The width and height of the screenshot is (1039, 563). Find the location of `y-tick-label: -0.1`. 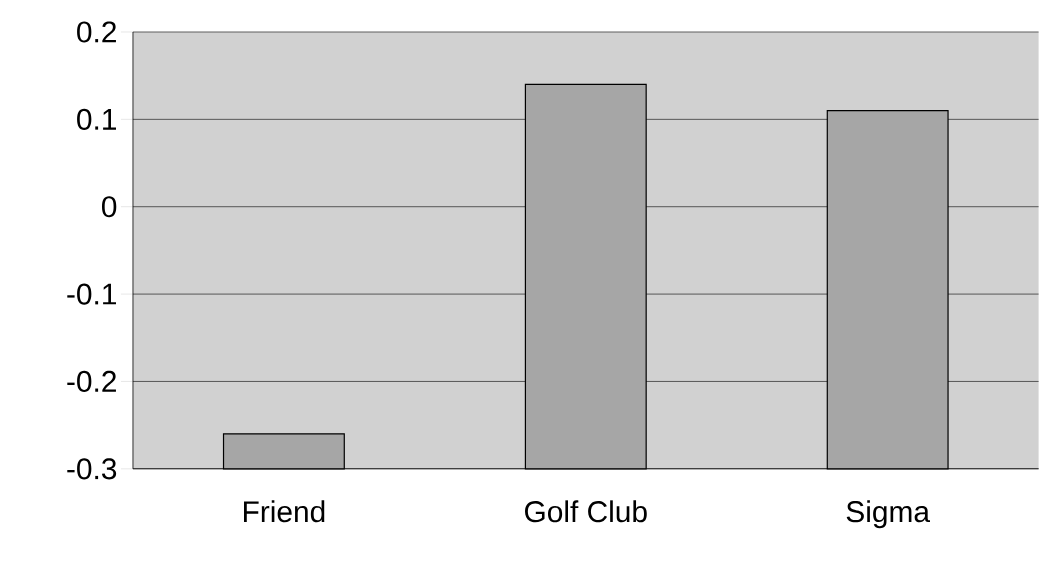

y-tick-label: -0.1 is located at coordinates (91, 294).